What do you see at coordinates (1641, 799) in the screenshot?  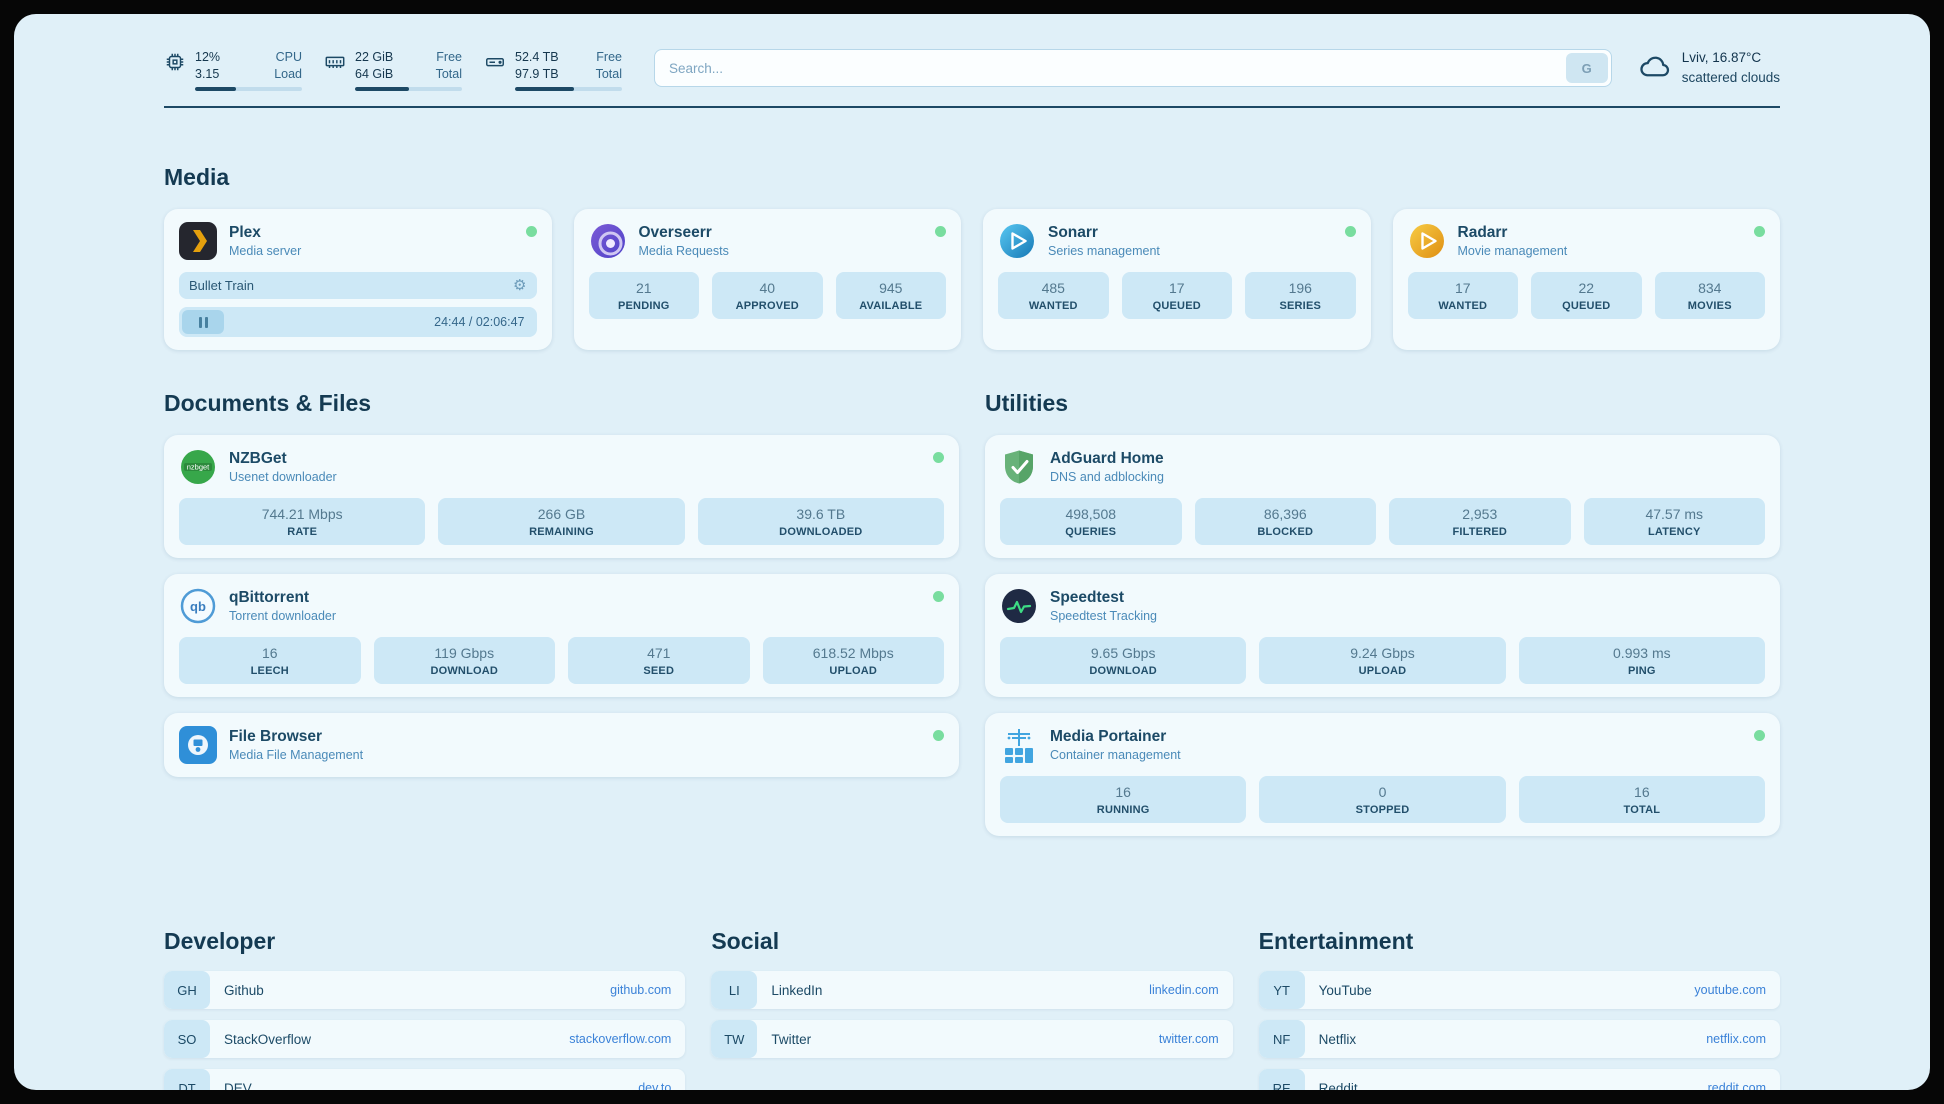 I see `stat-total: 16 TOTAL` at bounding box center [1641, 799].